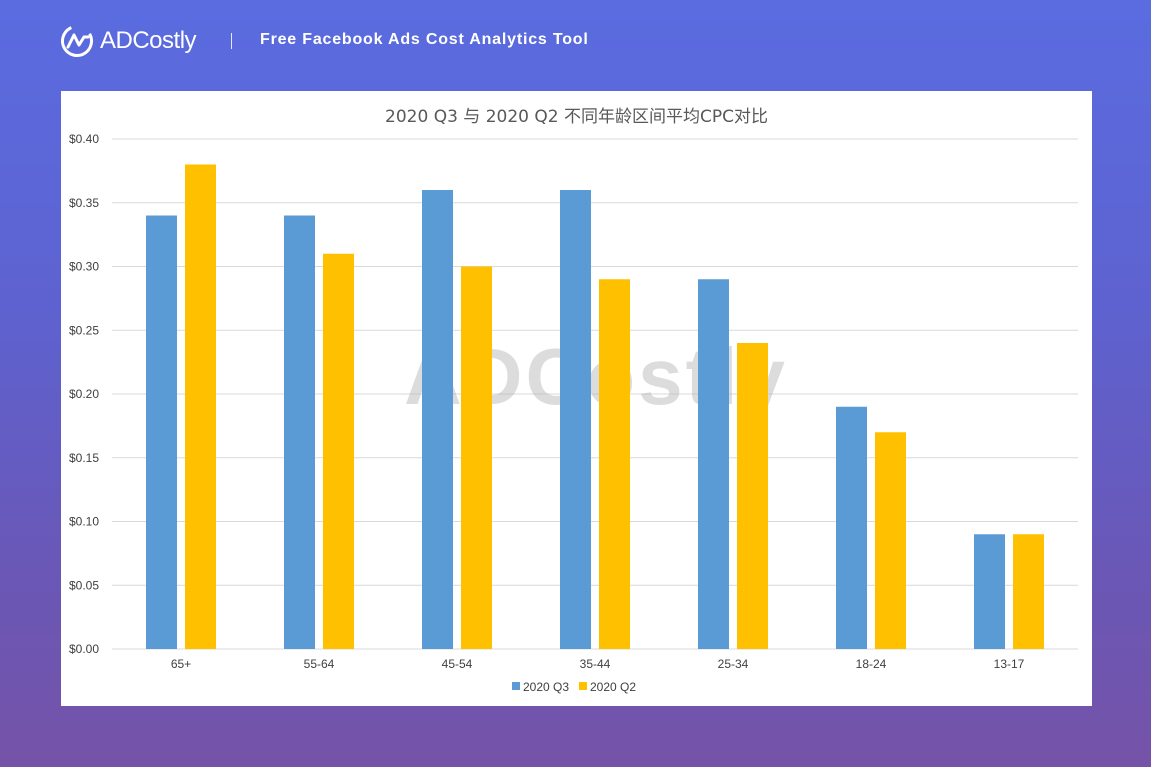 This screenshot has height=767, width=1151. I want to click on x-tick-label: 55-64, so click(319, 664).